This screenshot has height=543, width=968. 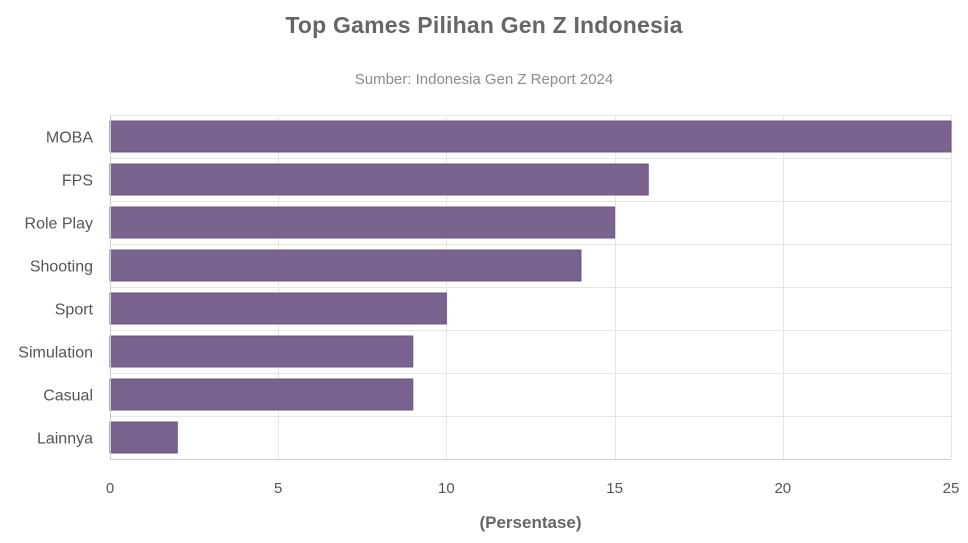 I want to click on x-tick-label: 20, so click(x=782, y=488).